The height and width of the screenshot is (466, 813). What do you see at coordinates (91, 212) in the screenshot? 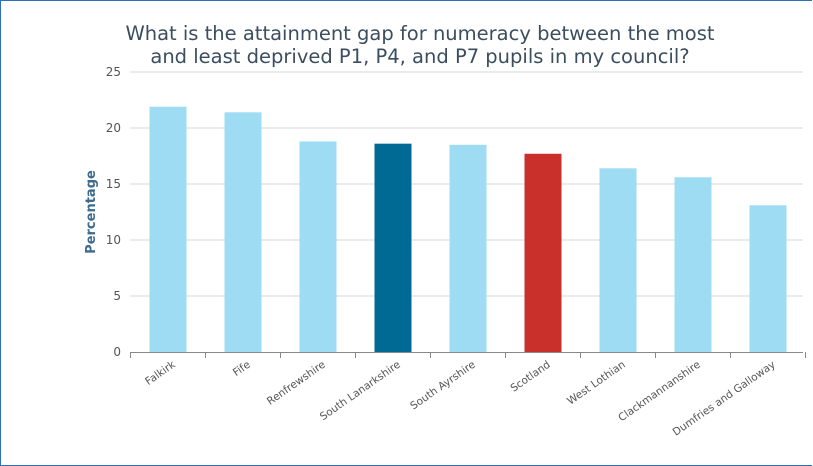
I see `y-axis-label: Percentage` at bounding box center [91, 212].